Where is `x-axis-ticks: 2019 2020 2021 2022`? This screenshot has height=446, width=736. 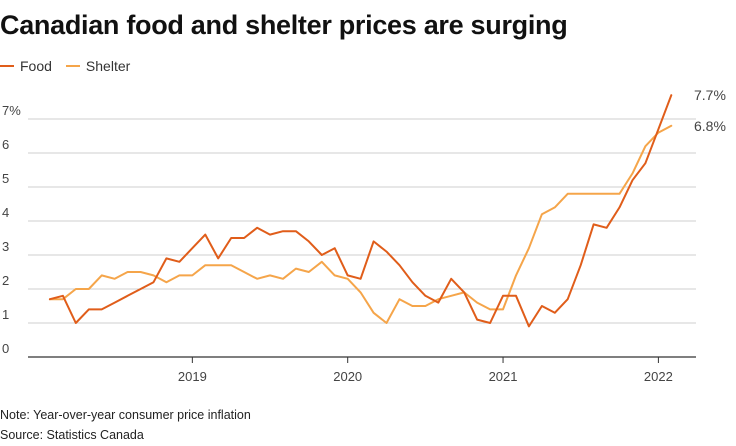 x-axis-ticks: 2019 2020 2021 2022 is located at coordinates (425, 370).